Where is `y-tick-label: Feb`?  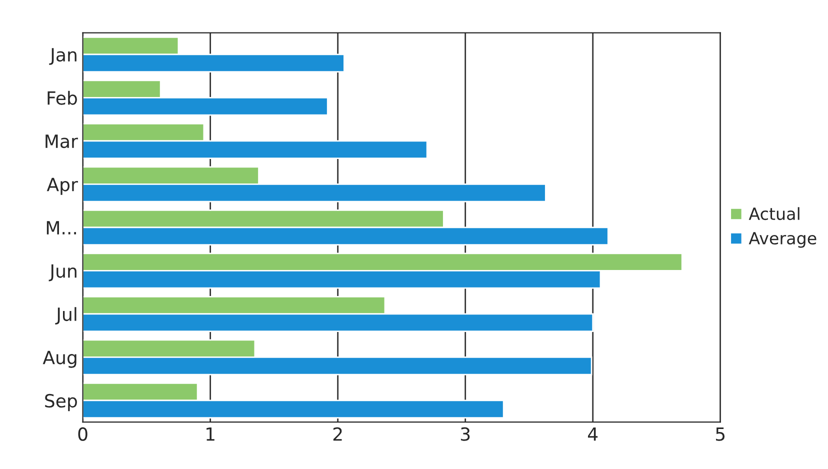 y-tick-label: Feb is located at coordinates (62, 97).